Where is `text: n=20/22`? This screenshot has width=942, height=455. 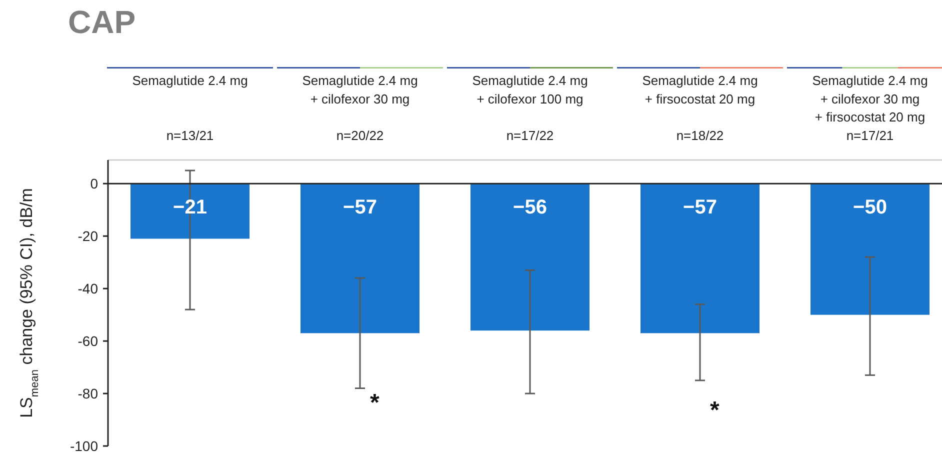 text: n=20/22 is located at coordinates (360, 135).